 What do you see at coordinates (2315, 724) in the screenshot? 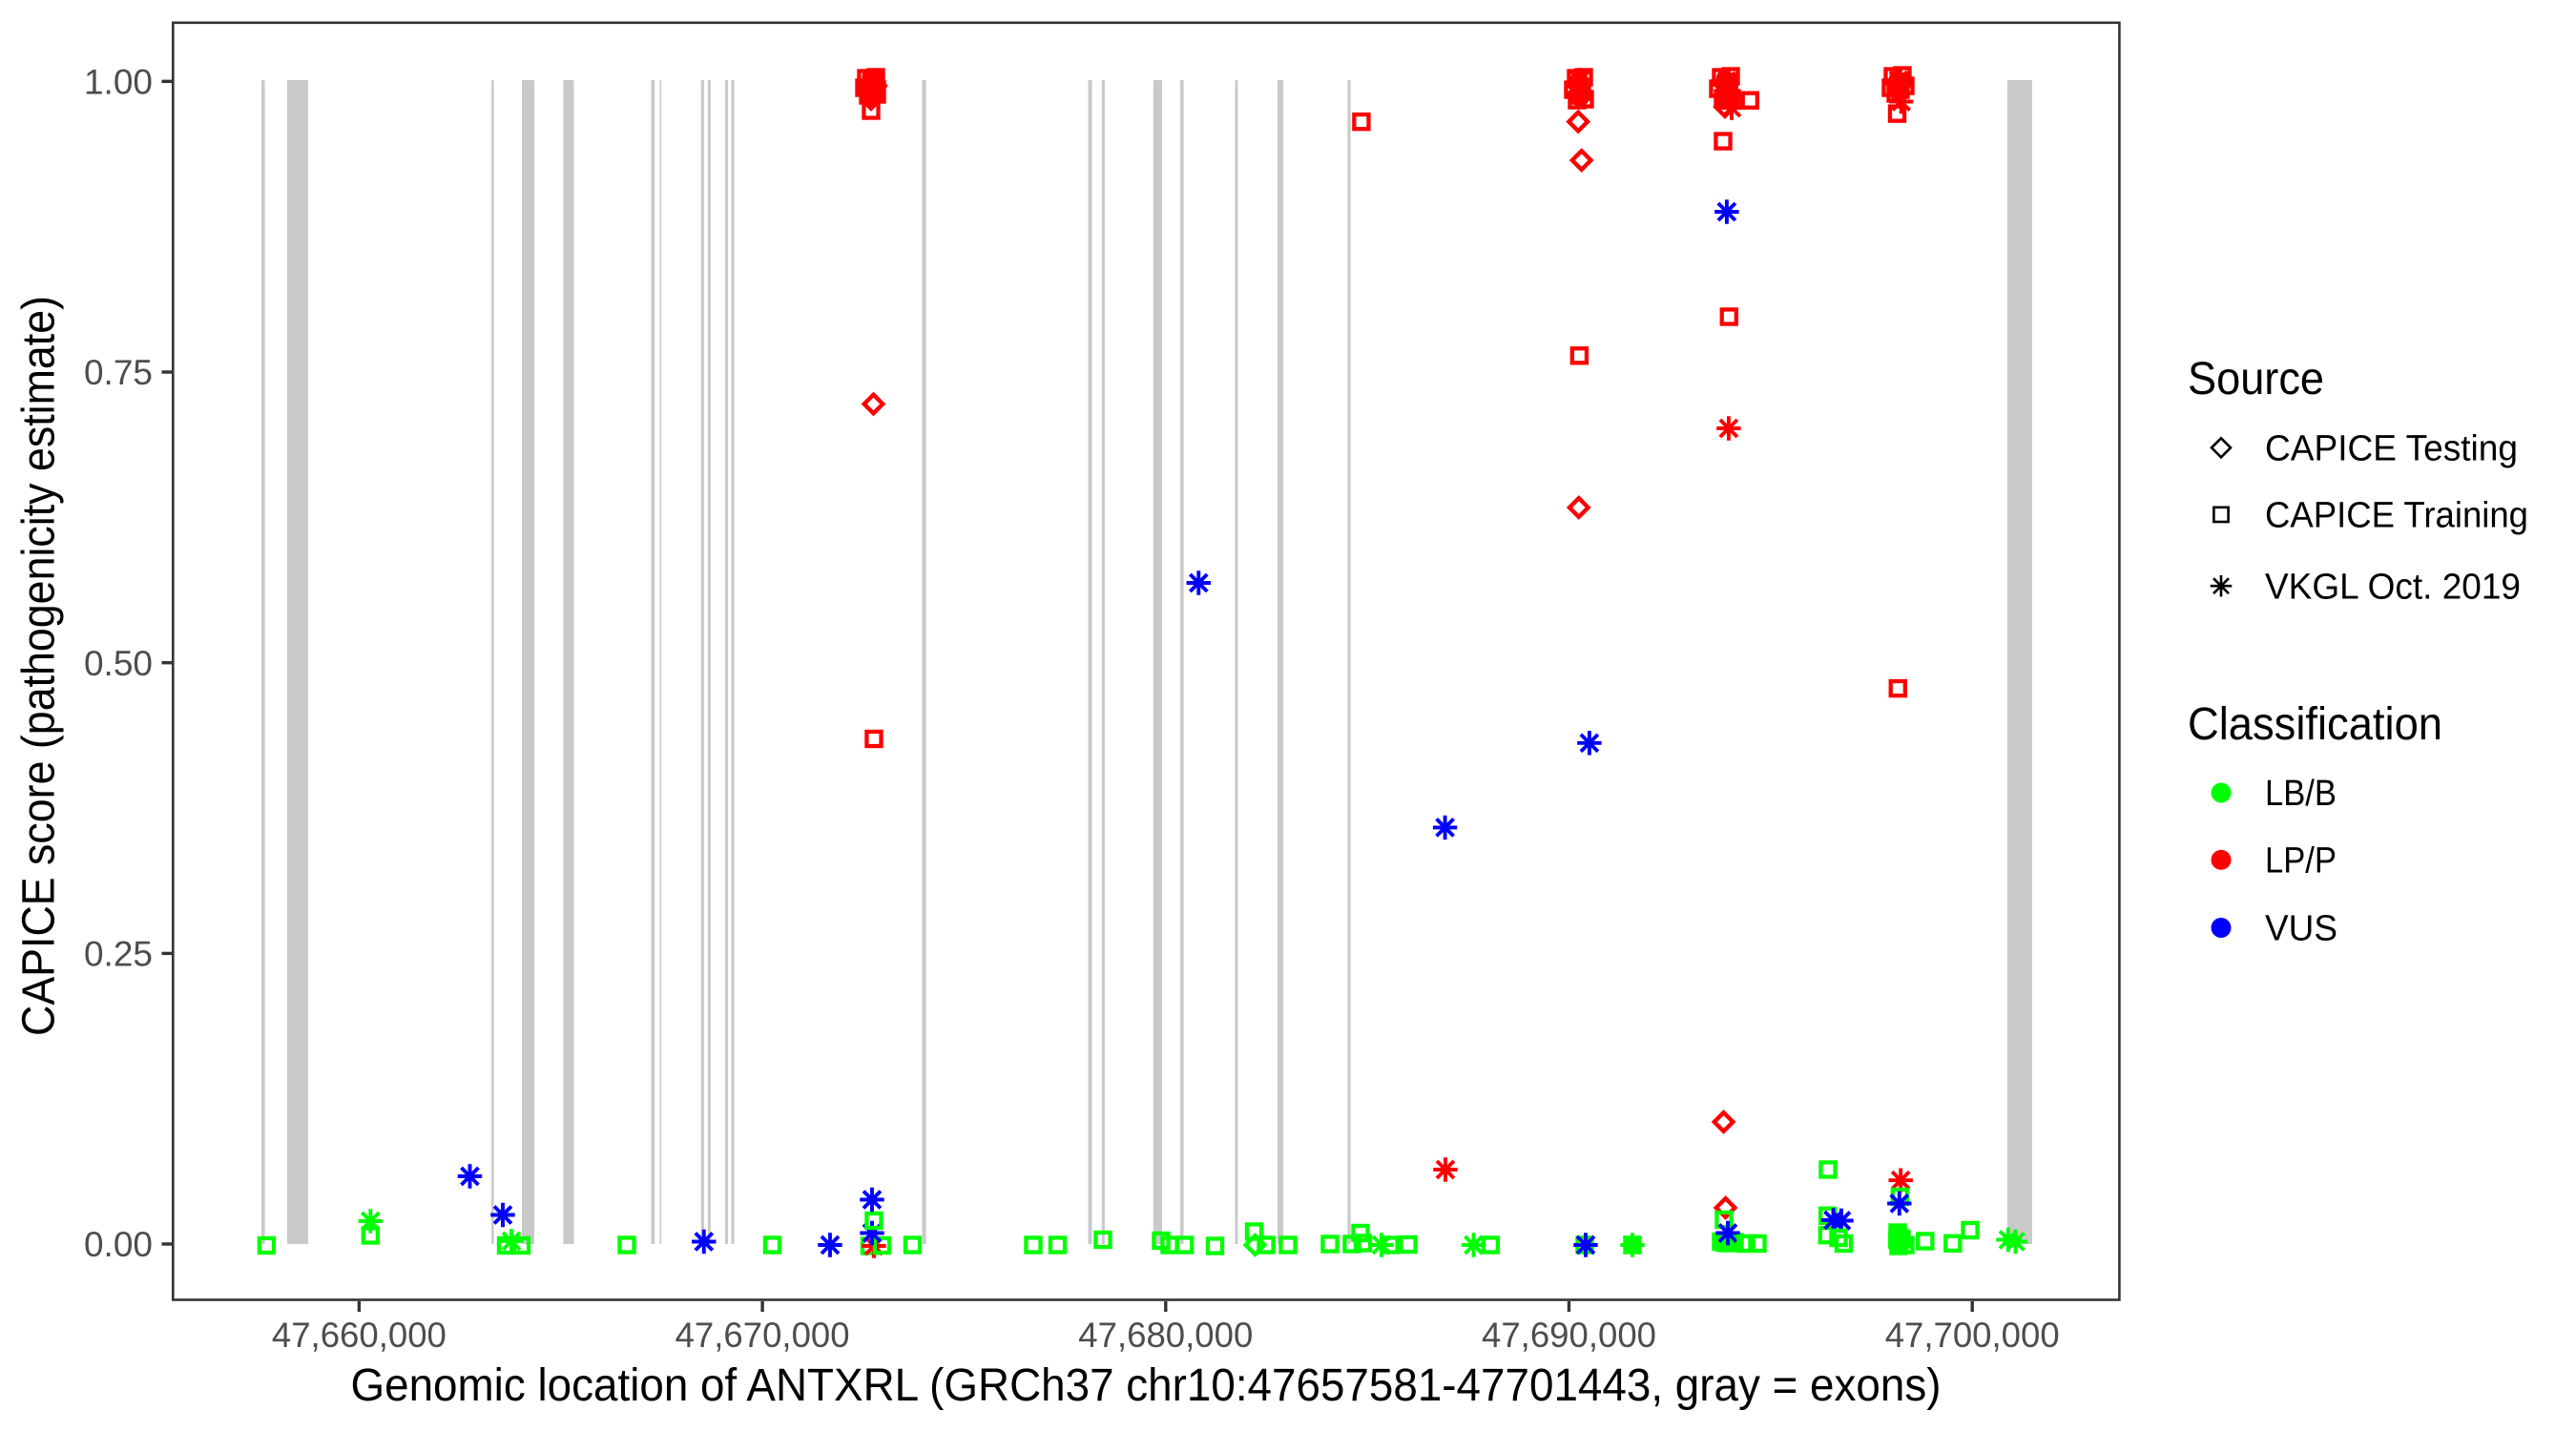
I see `svg-text: Classification` at bounding box center [2315, 724].